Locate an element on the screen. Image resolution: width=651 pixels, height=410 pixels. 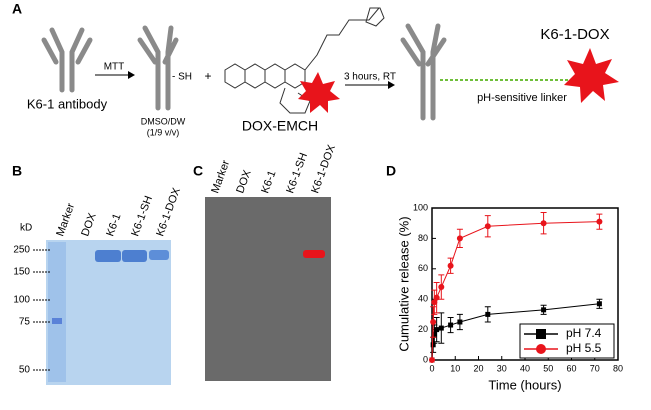
antibody-product is located at coordinates (423, 72).